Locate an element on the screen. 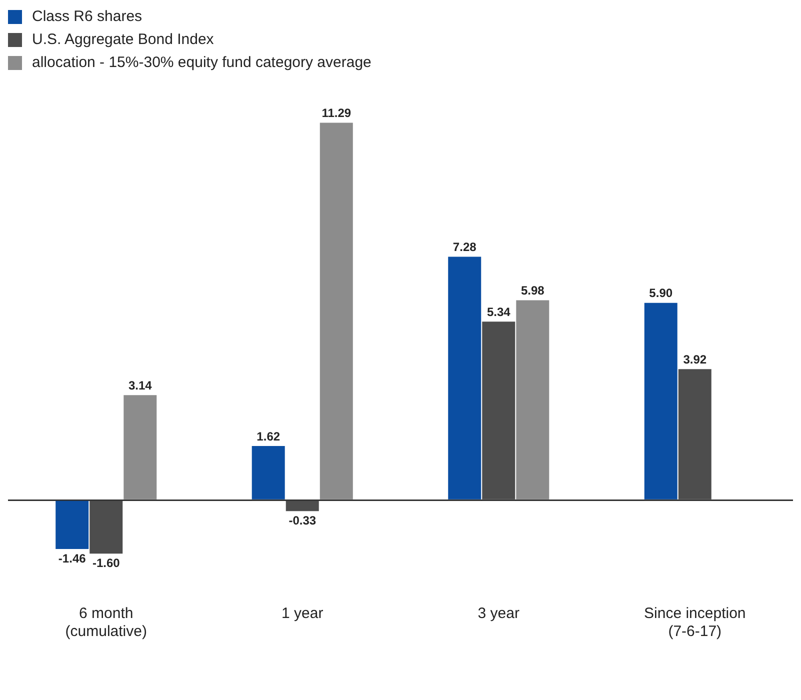 The image size is (801, 700). data-label: -1.46 is located at coordinates (72, 558).